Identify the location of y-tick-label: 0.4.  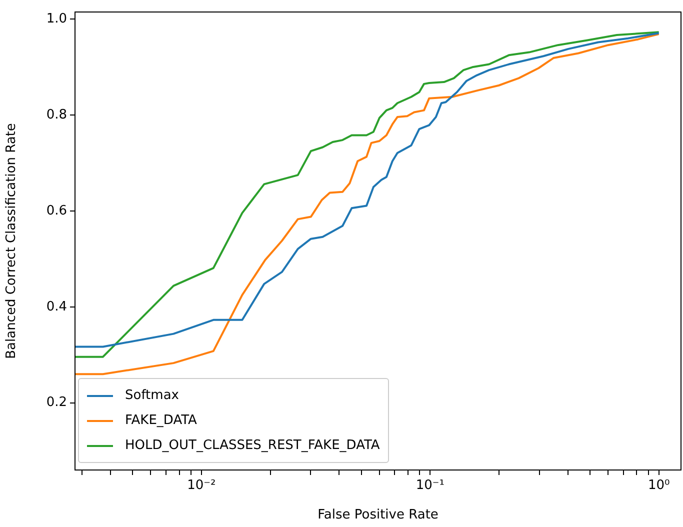
(56, 306).